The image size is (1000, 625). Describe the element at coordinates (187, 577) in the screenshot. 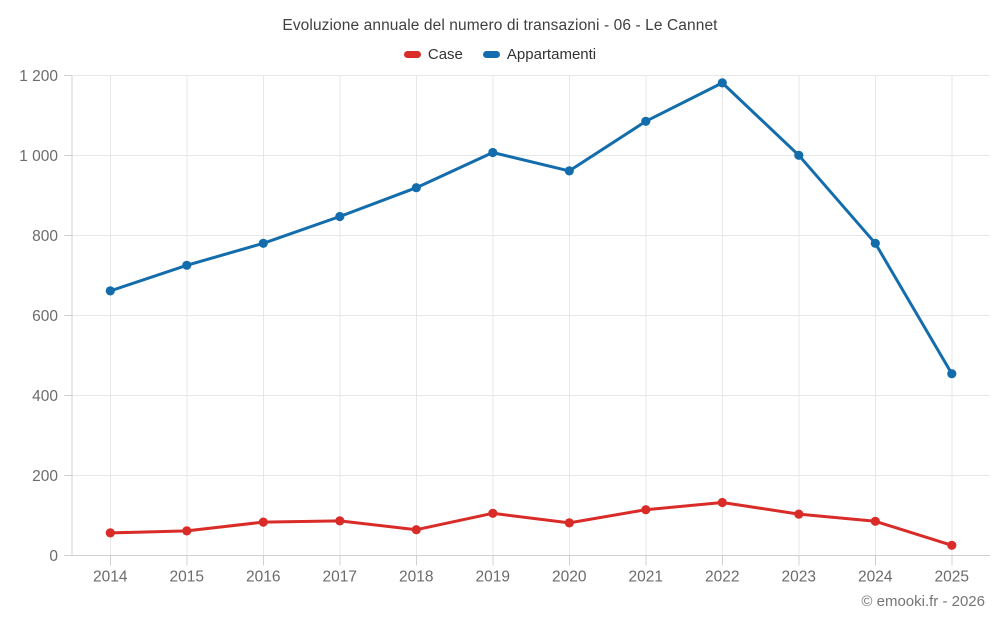

I see `x-tick-label: 2015` at that location.